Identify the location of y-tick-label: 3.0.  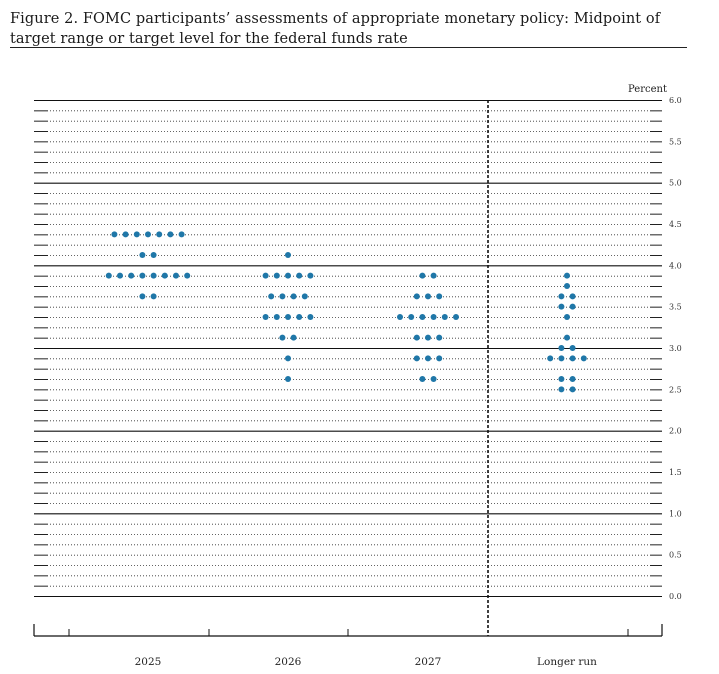
(675, 348).